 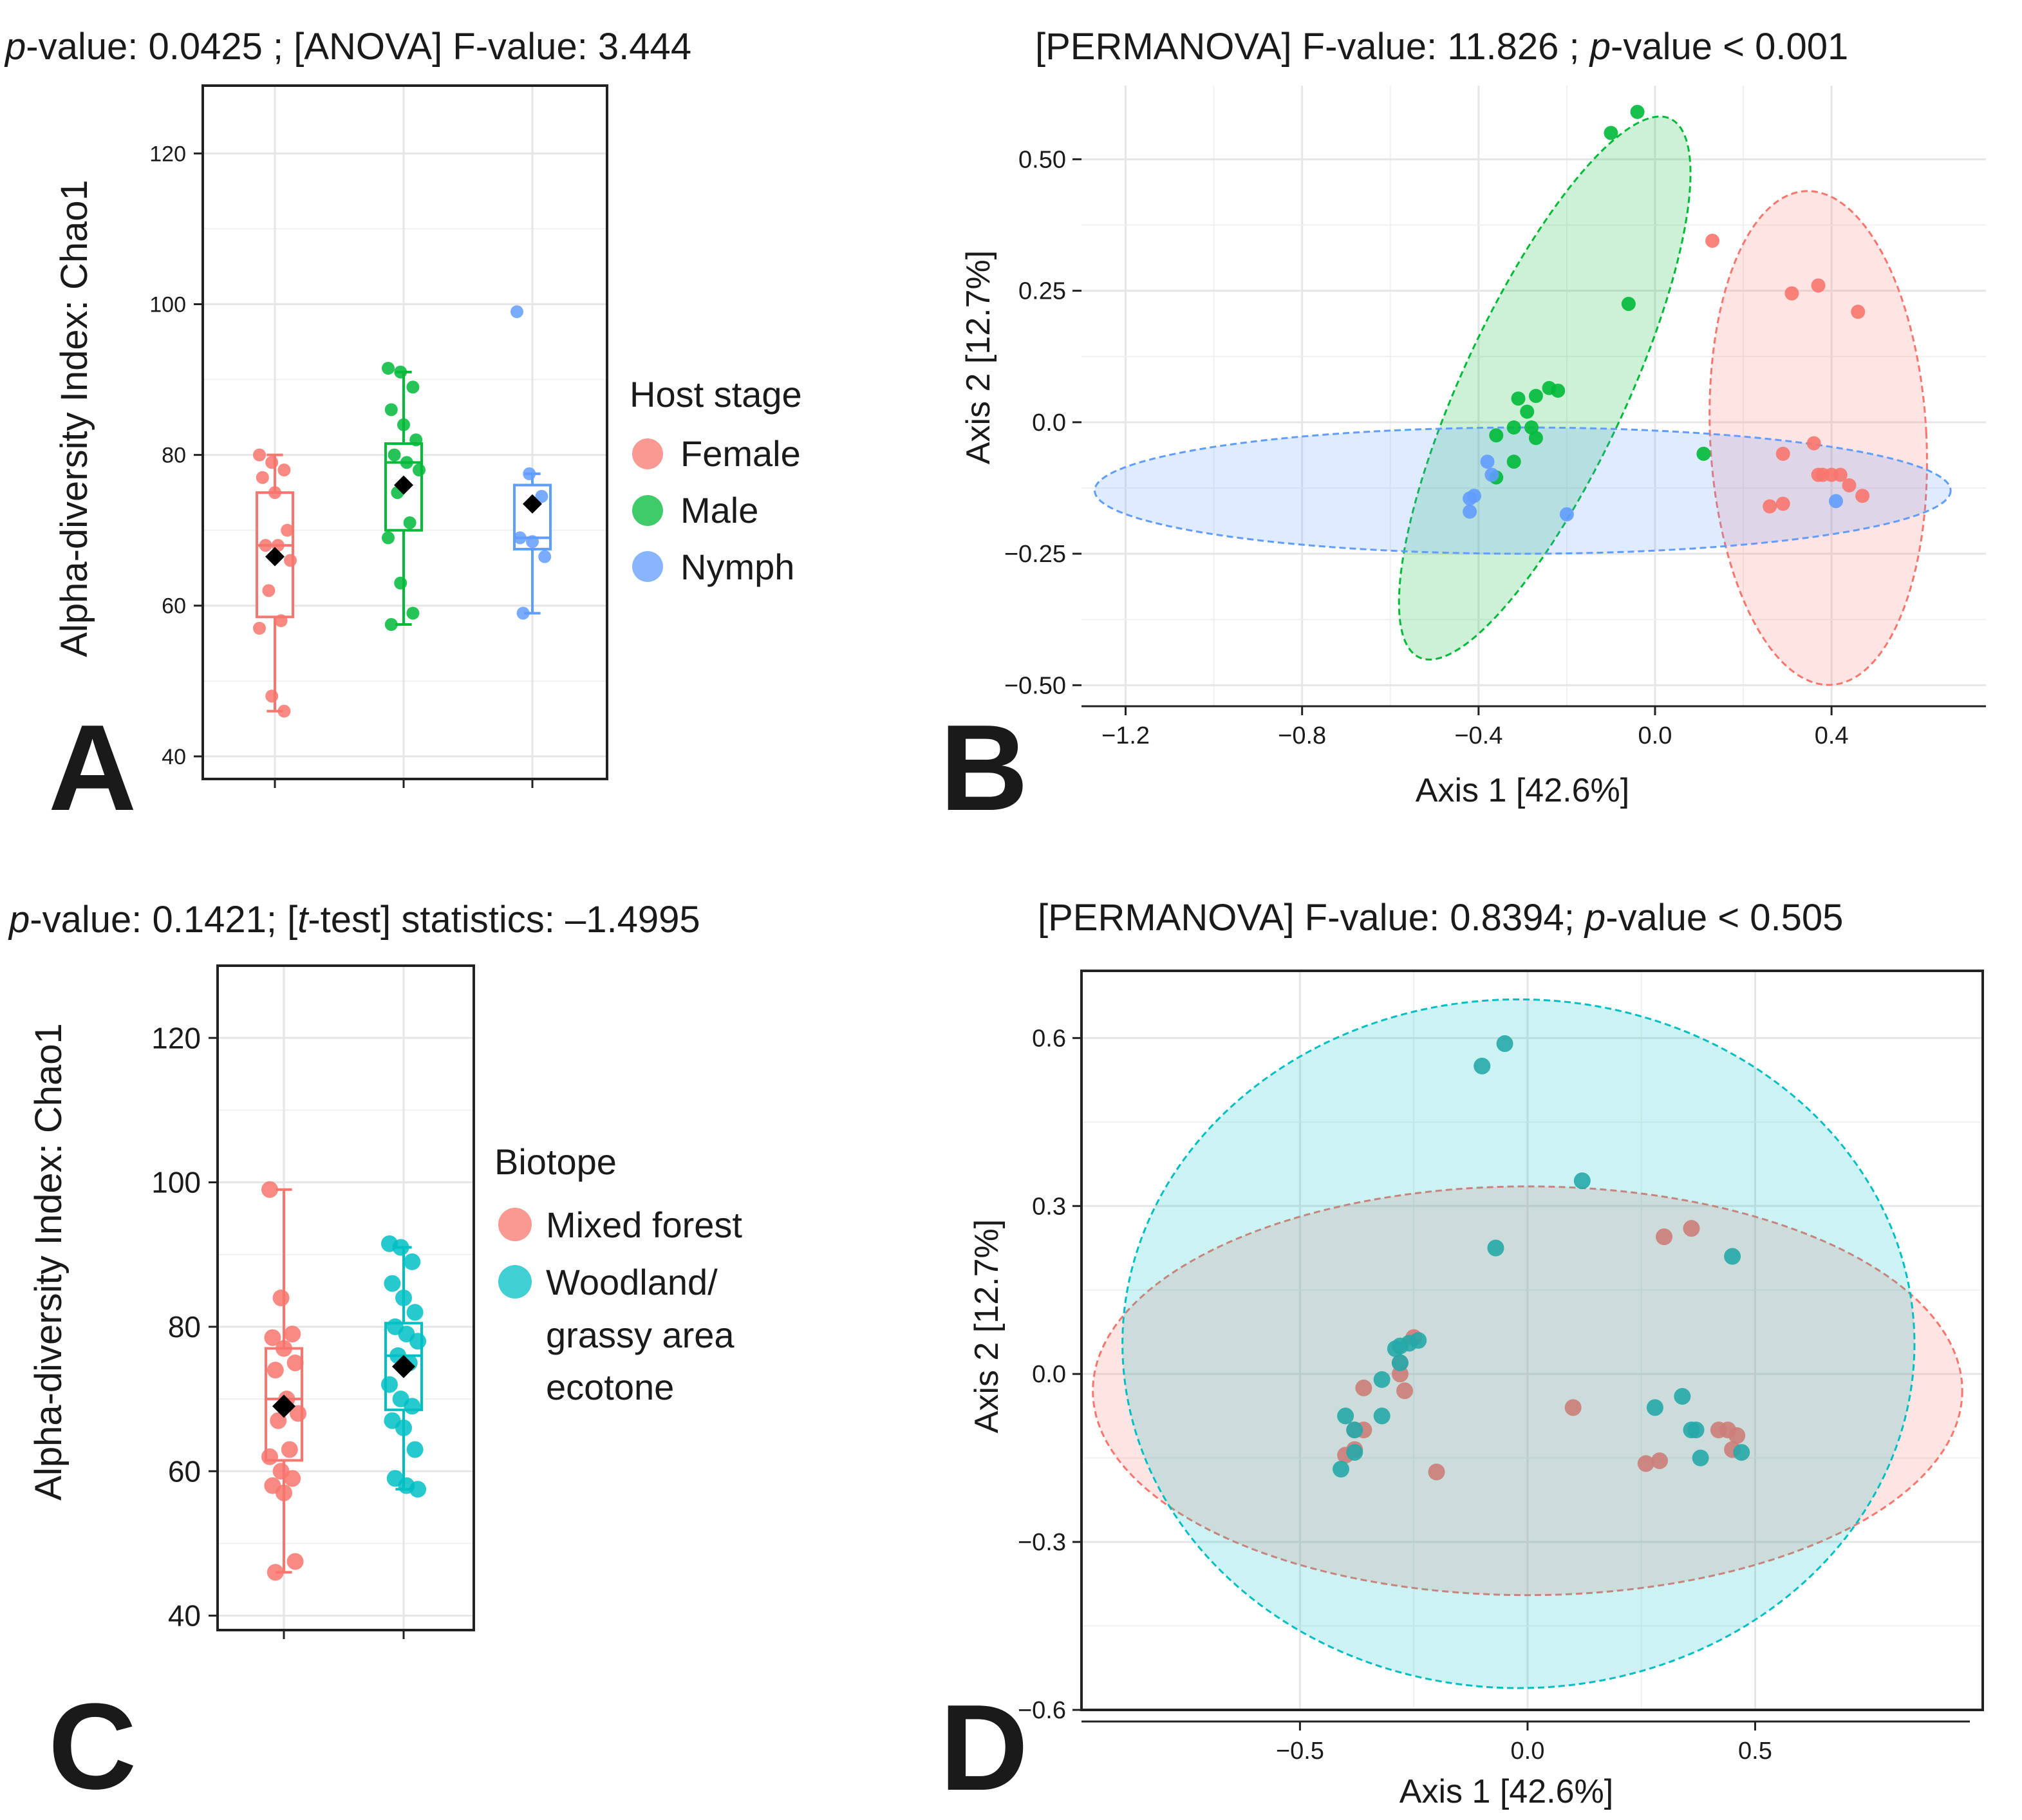 What do you see at coordinates (1035, 685) in the screenshot?
I see `y-tick-label: −0.50` at bounding box center [1035, 685].